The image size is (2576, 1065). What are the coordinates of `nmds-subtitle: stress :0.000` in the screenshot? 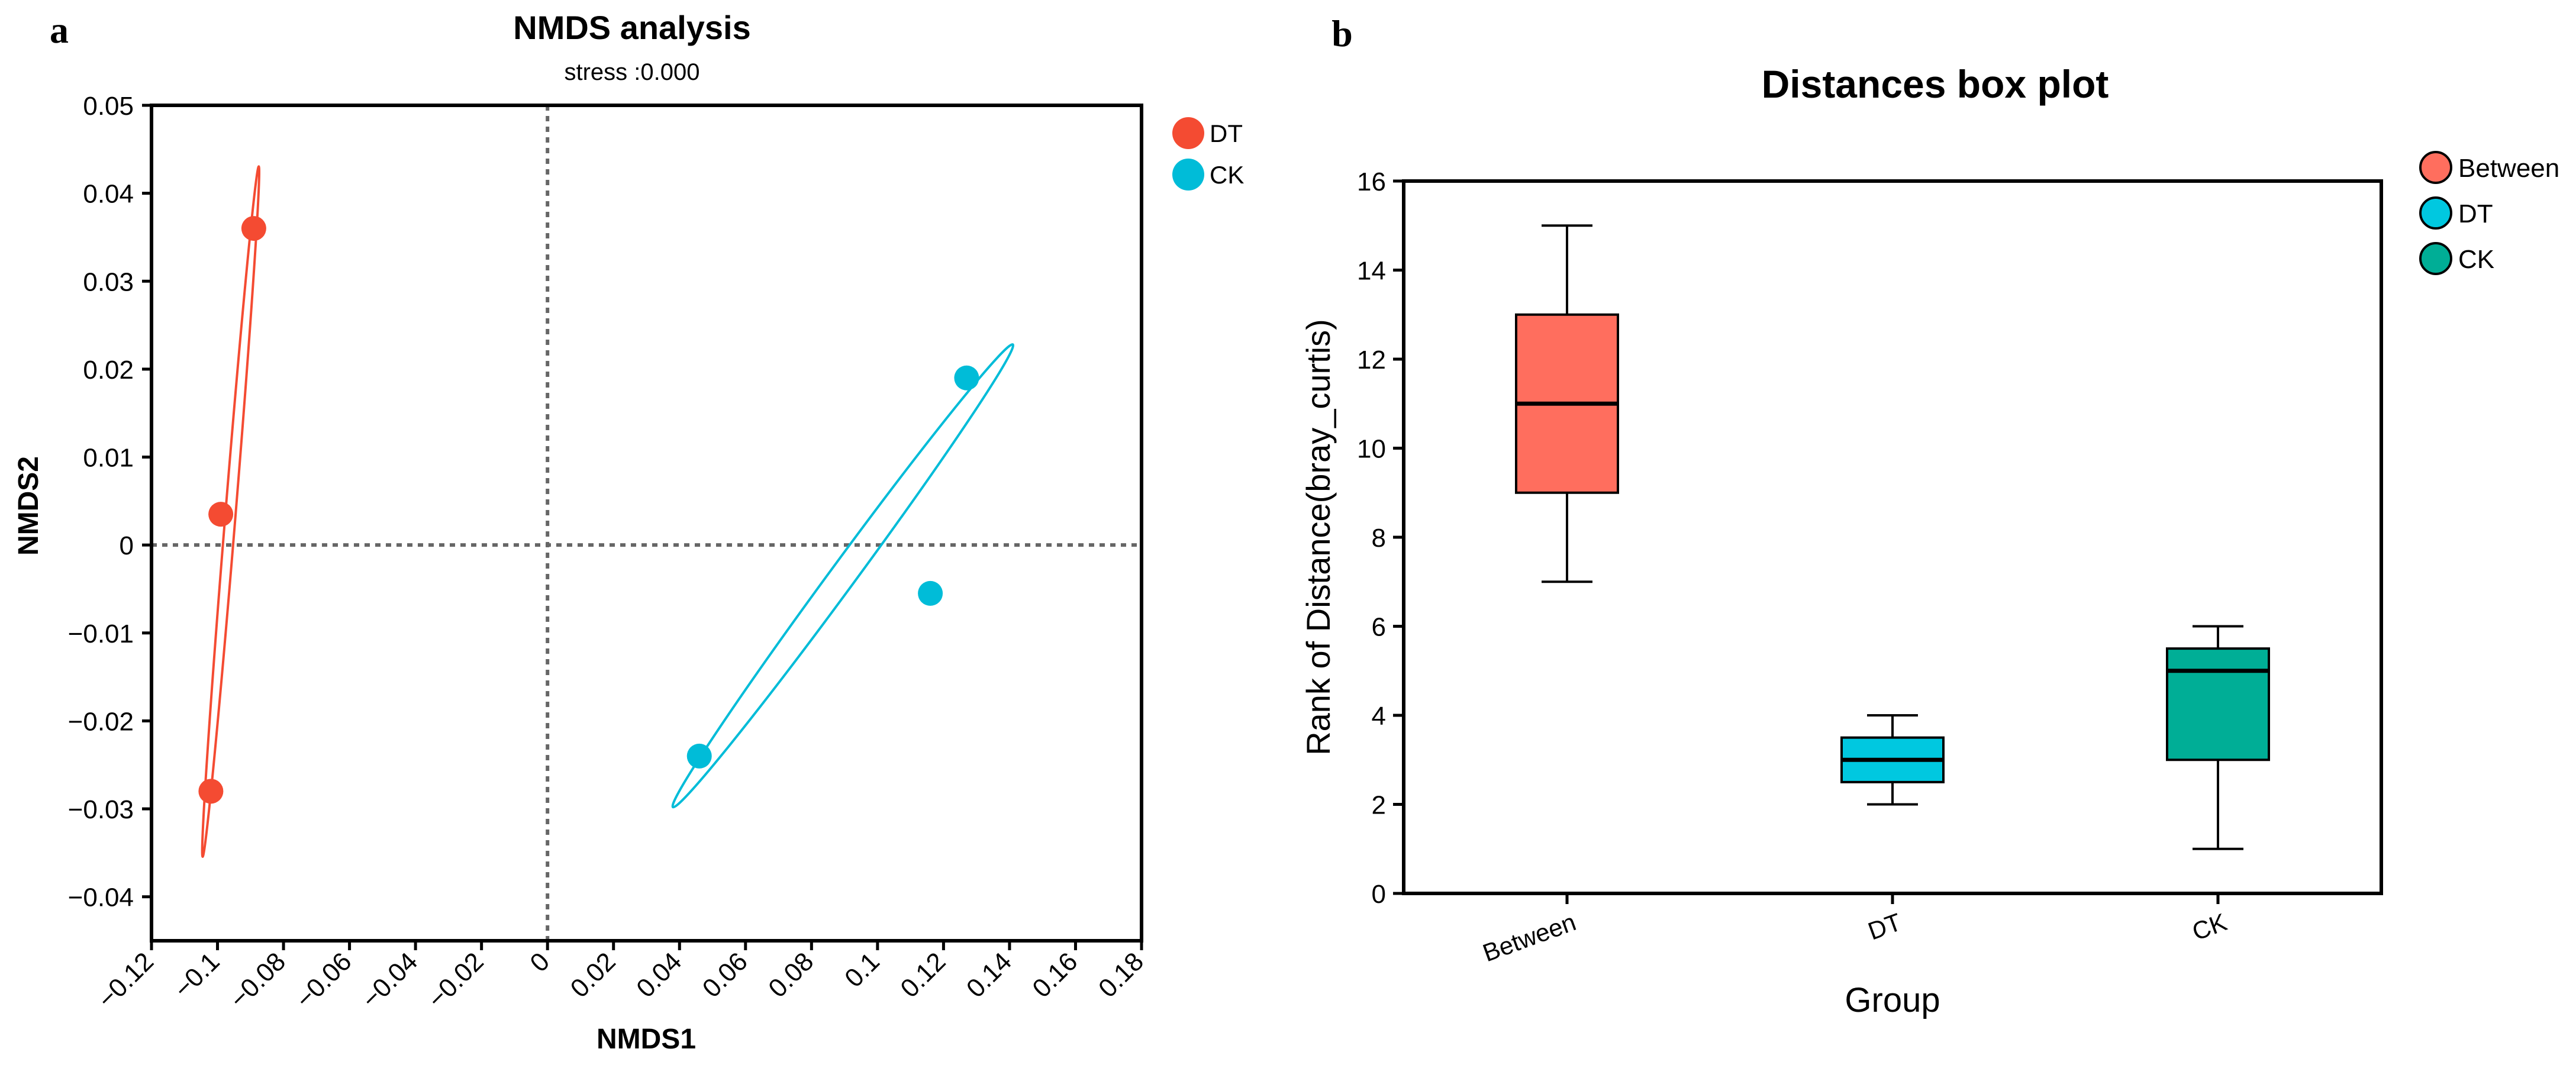 It's located at (631, 72).